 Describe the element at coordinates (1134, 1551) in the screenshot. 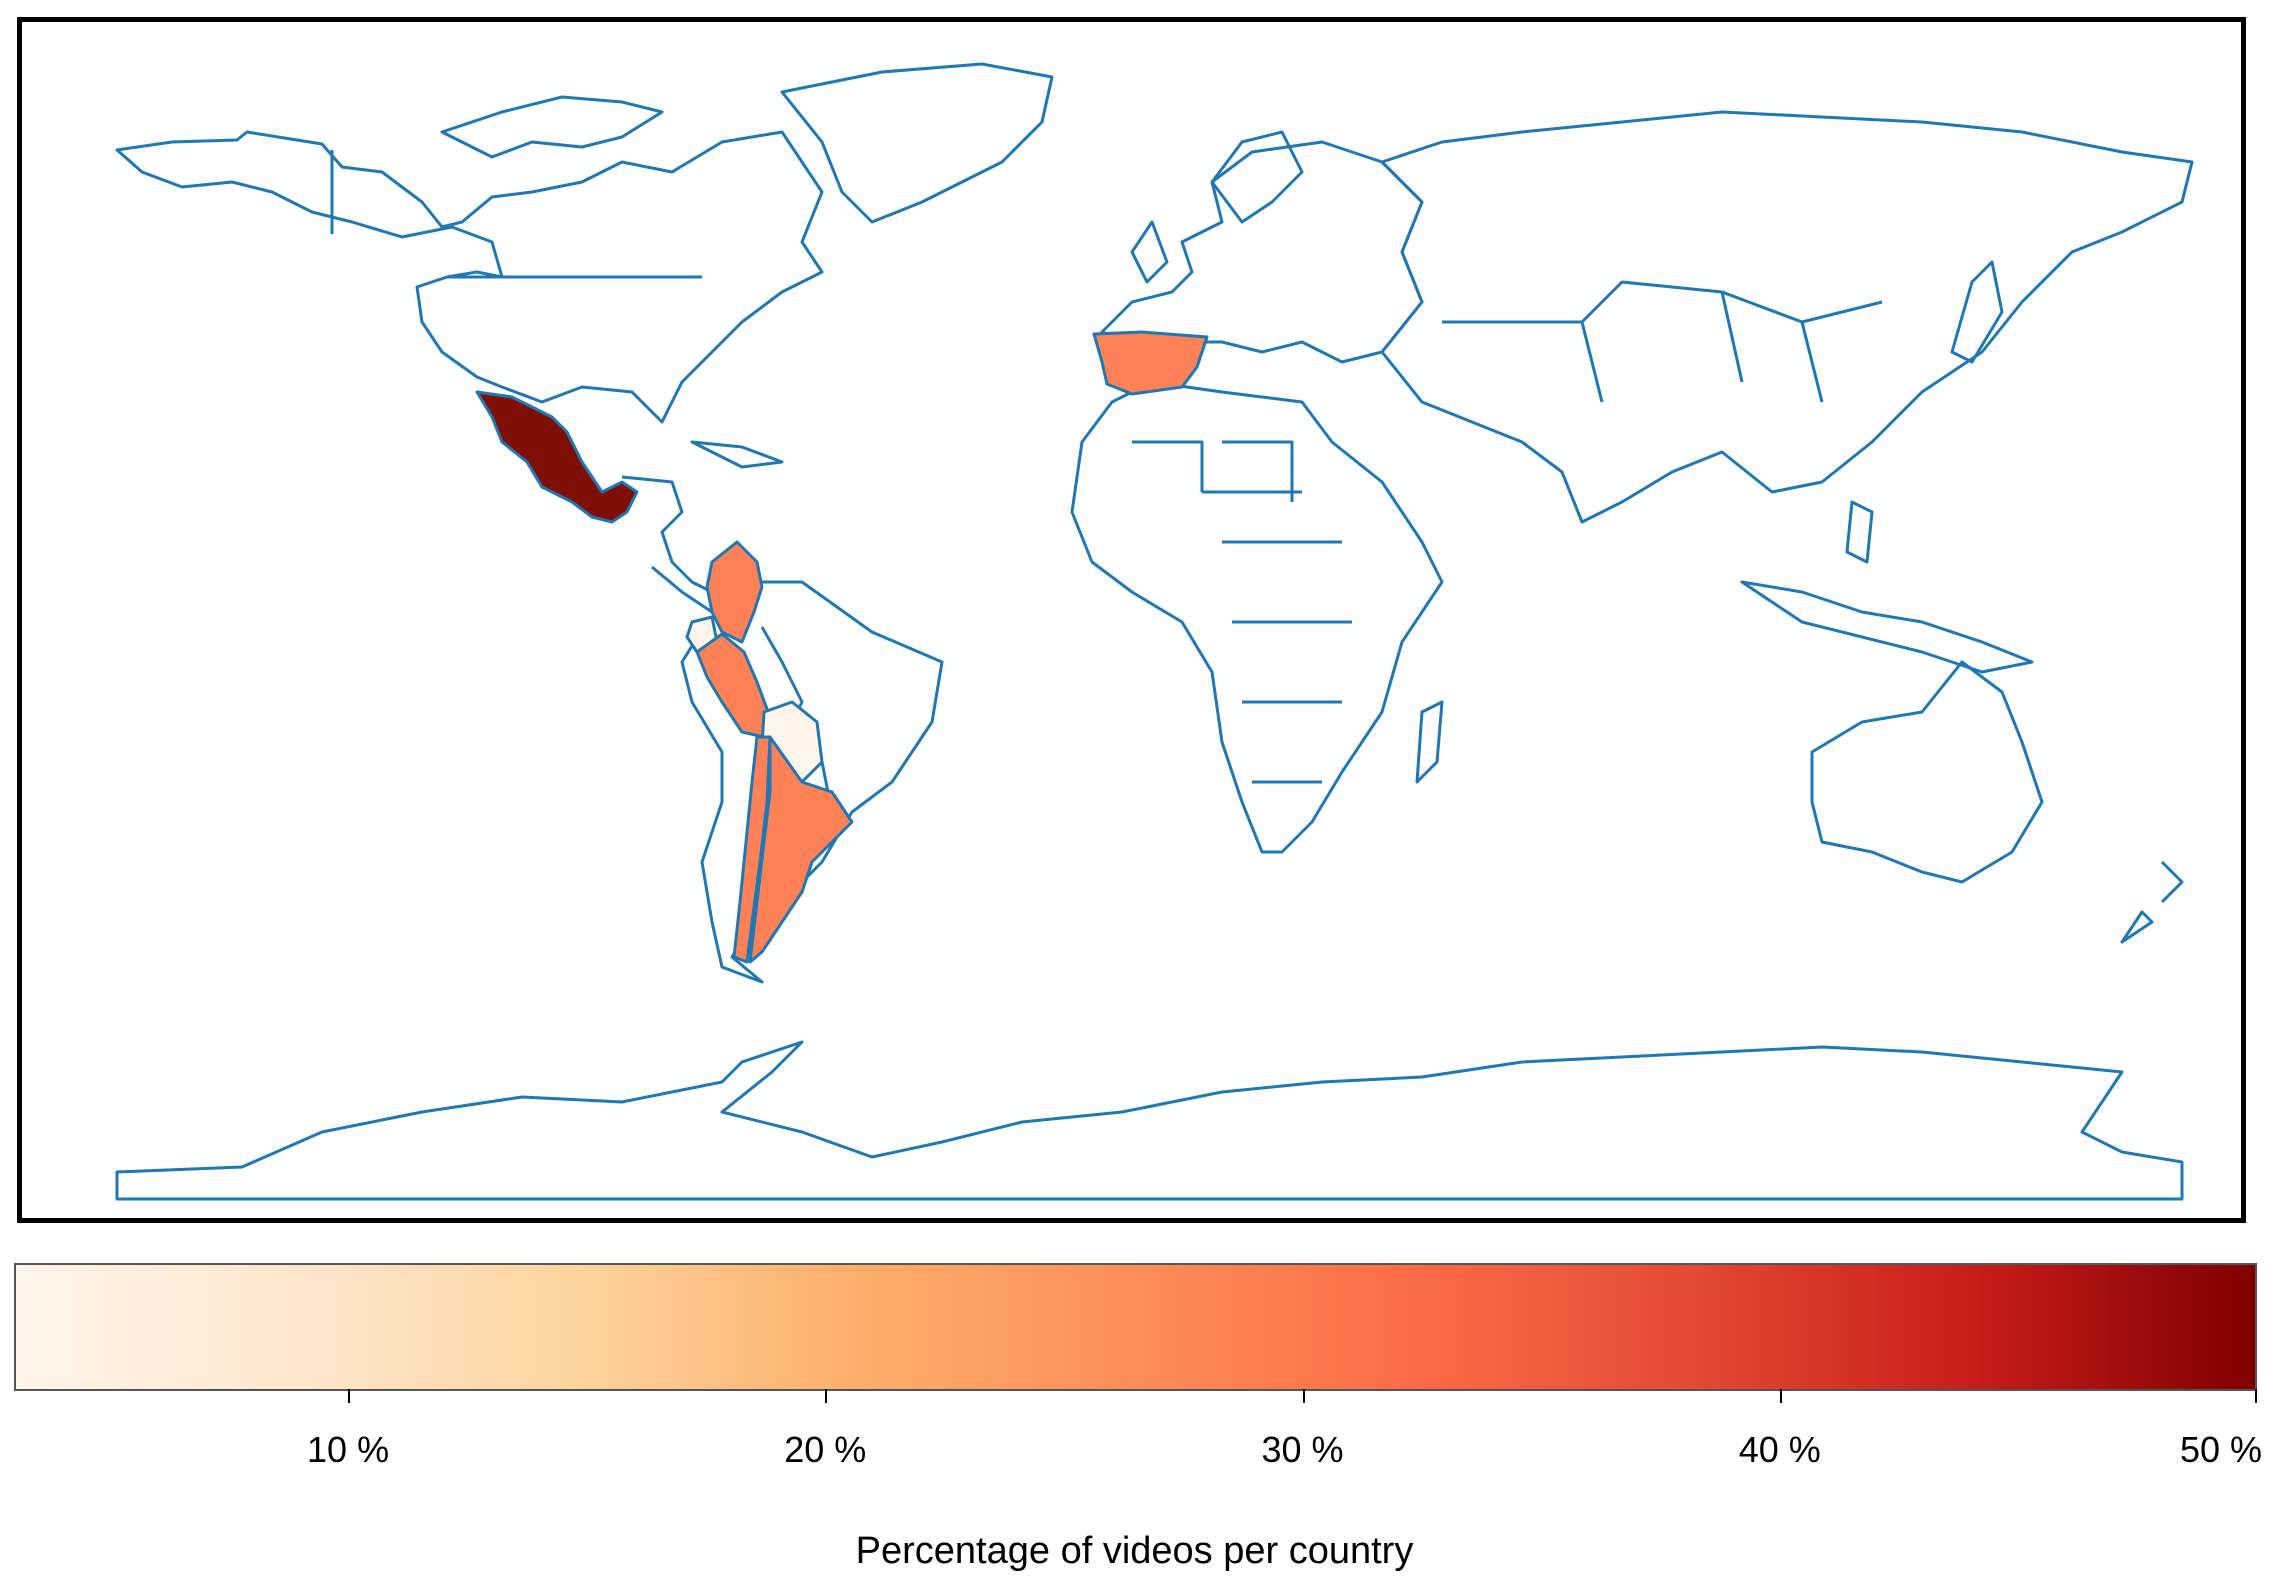

I see `colorbar-label: Percentage of videos per country` at that location.